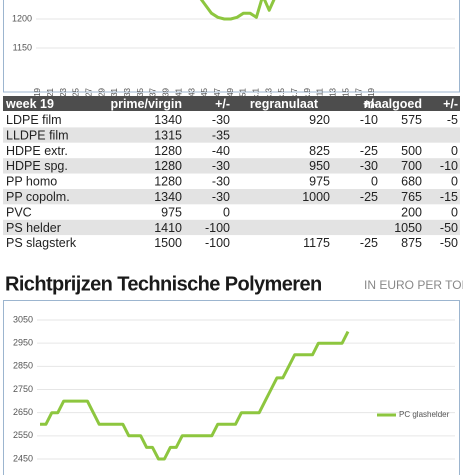 This screenshot has width=463, height=475. What do you see at coordinates (411, 151) in the screenshot?
I see `table-cell: 500` at bounding box center [411, 151].